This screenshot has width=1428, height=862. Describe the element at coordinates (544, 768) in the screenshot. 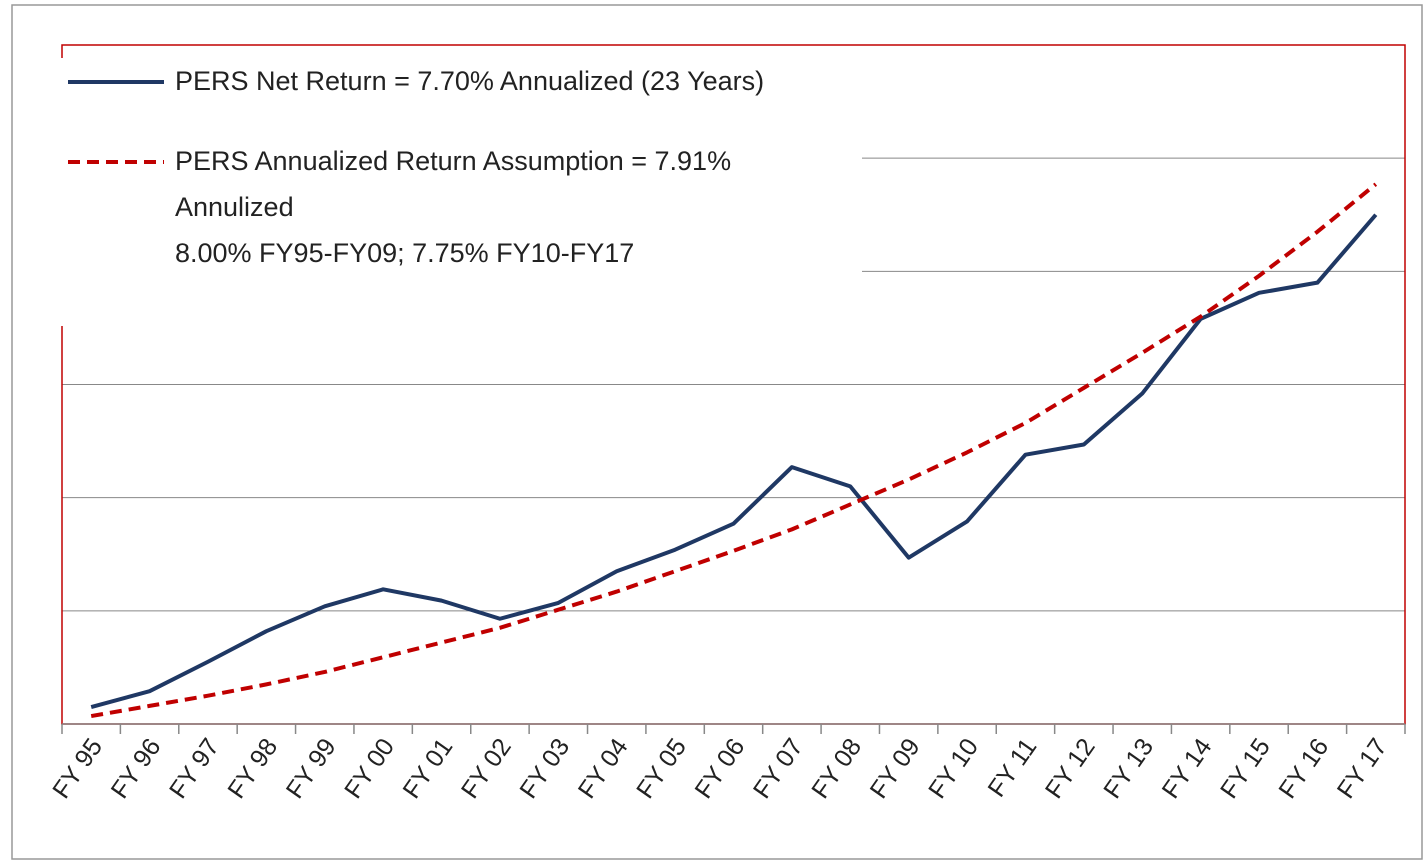

I see `x-tick-label: FY 03` at that location.